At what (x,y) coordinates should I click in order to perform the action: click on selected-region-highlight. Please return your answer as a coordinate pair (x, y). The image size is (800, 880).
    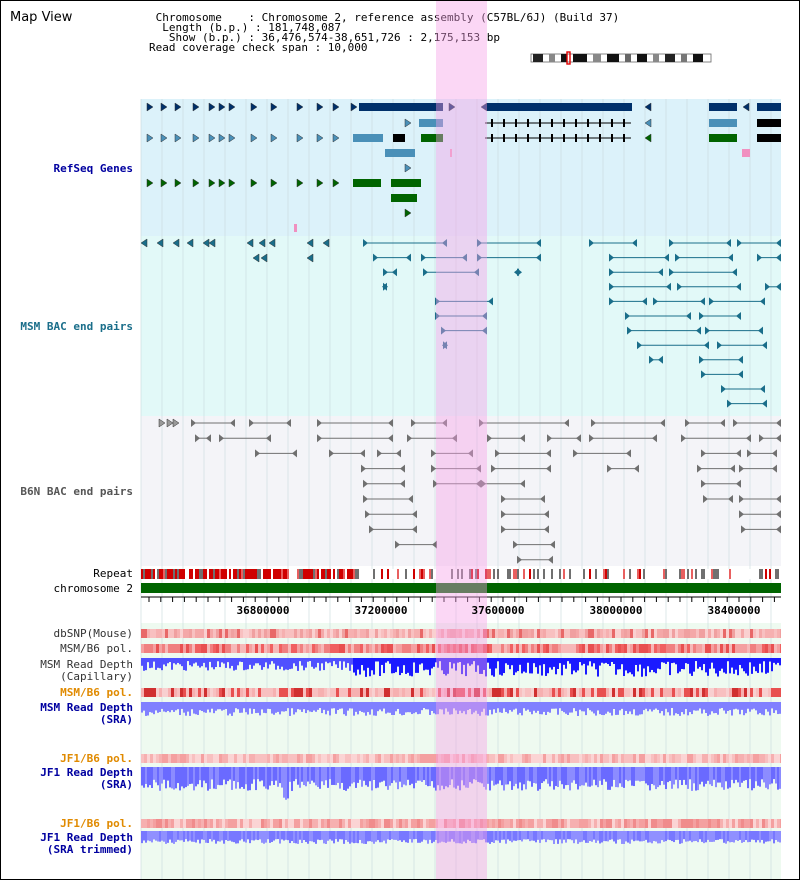
    Looking at the image, I should click on (461, 440).